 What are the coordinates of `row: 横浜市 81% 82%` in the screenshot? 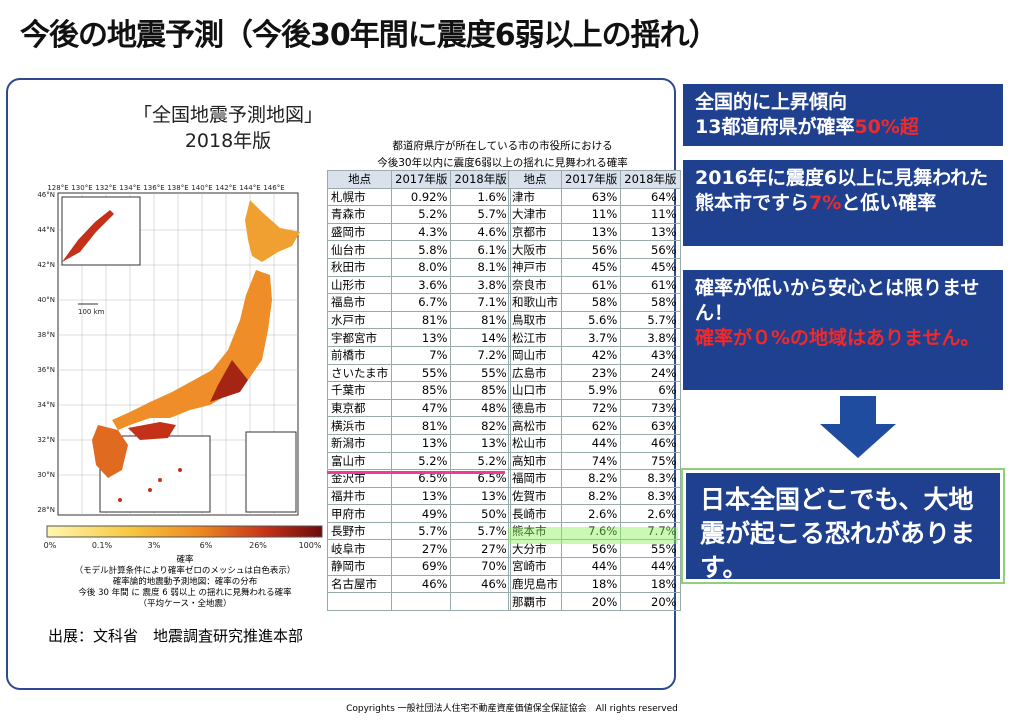 It's located at (418, 425).